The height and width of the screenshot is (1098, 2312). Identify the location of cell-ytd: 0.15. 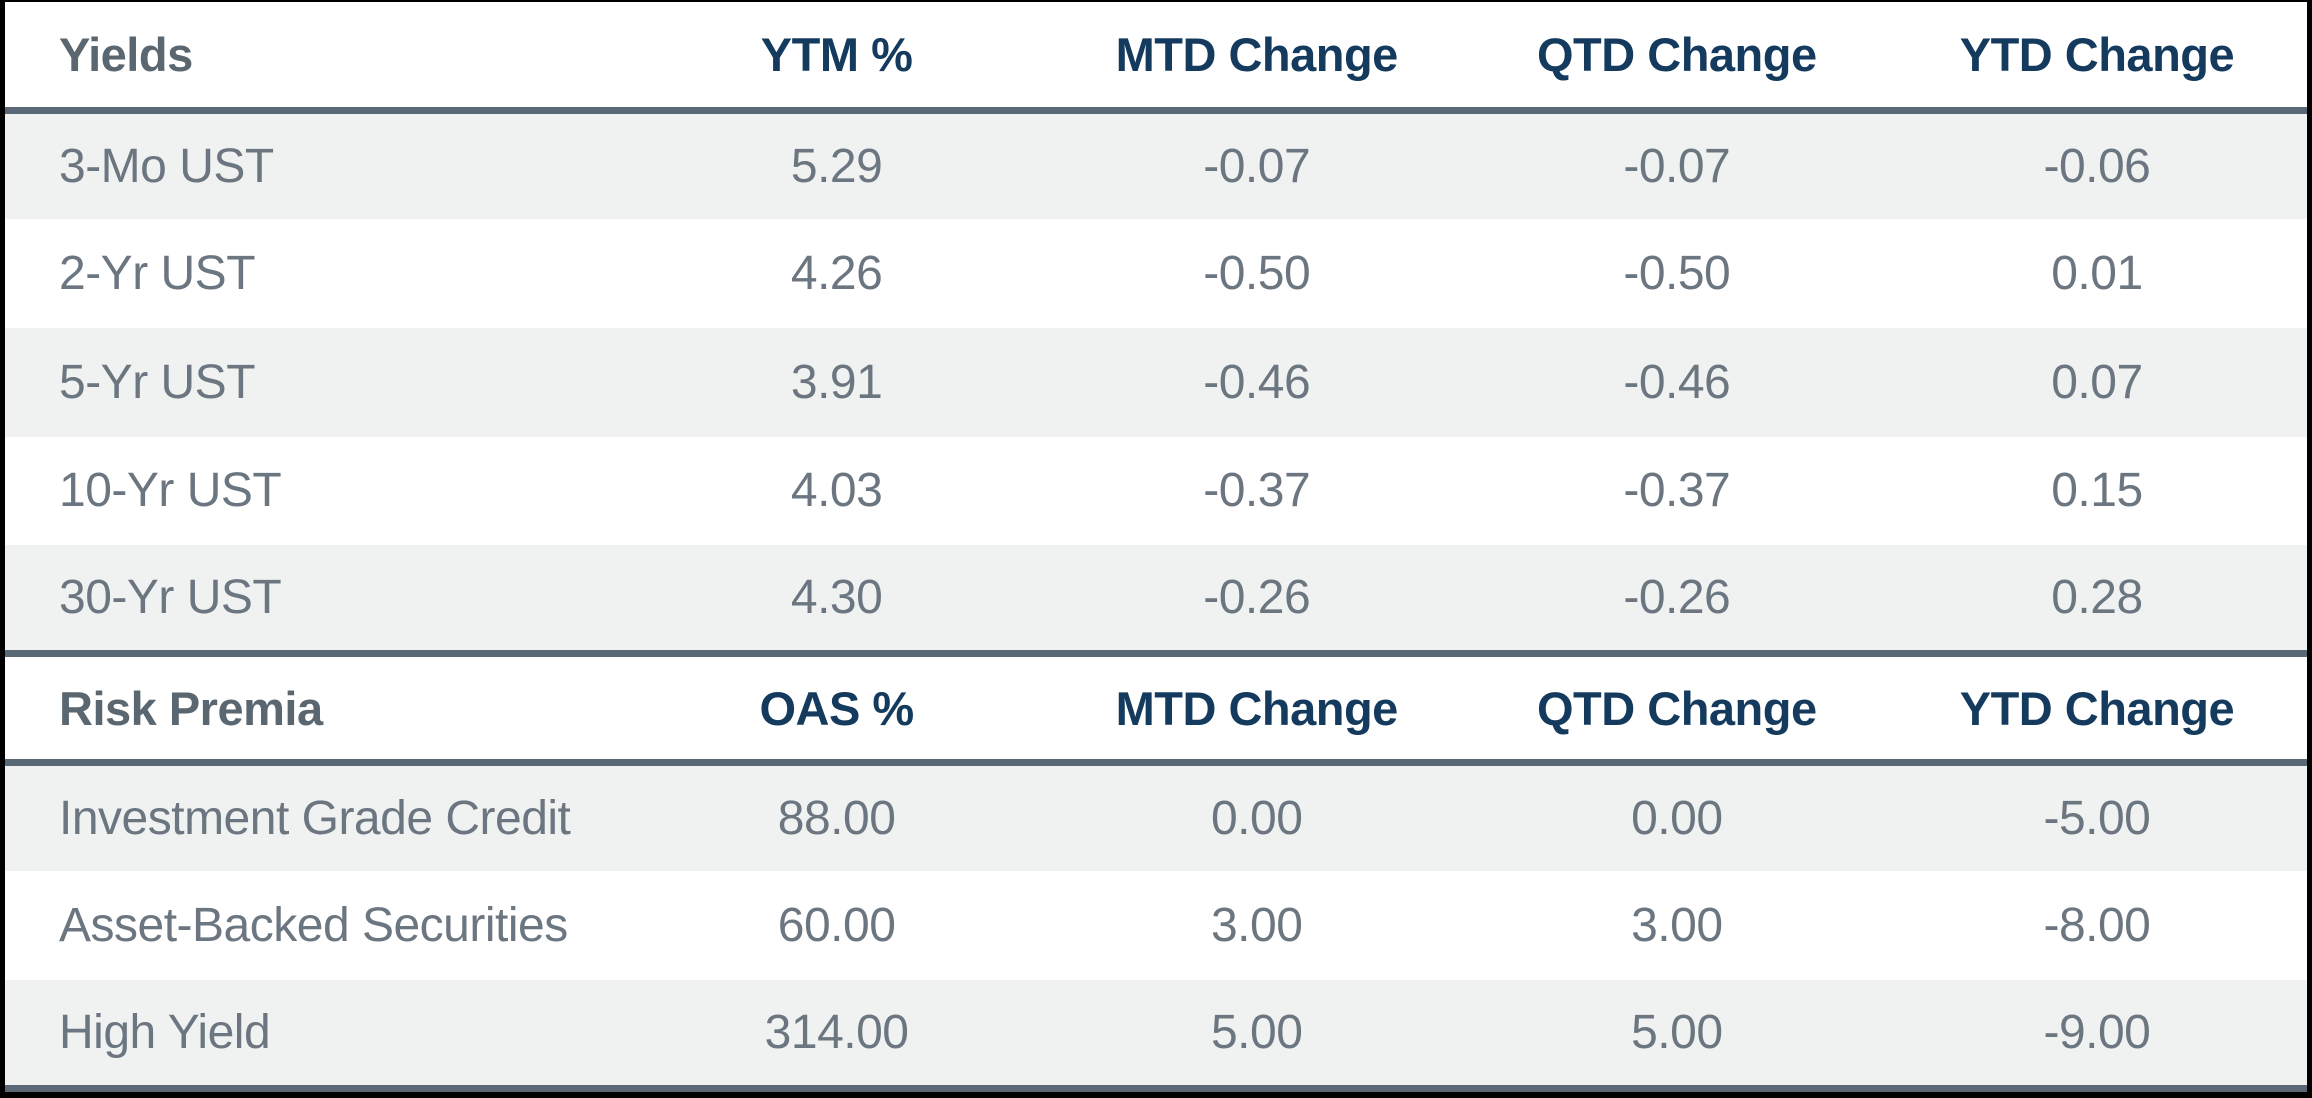
(2097, 491).